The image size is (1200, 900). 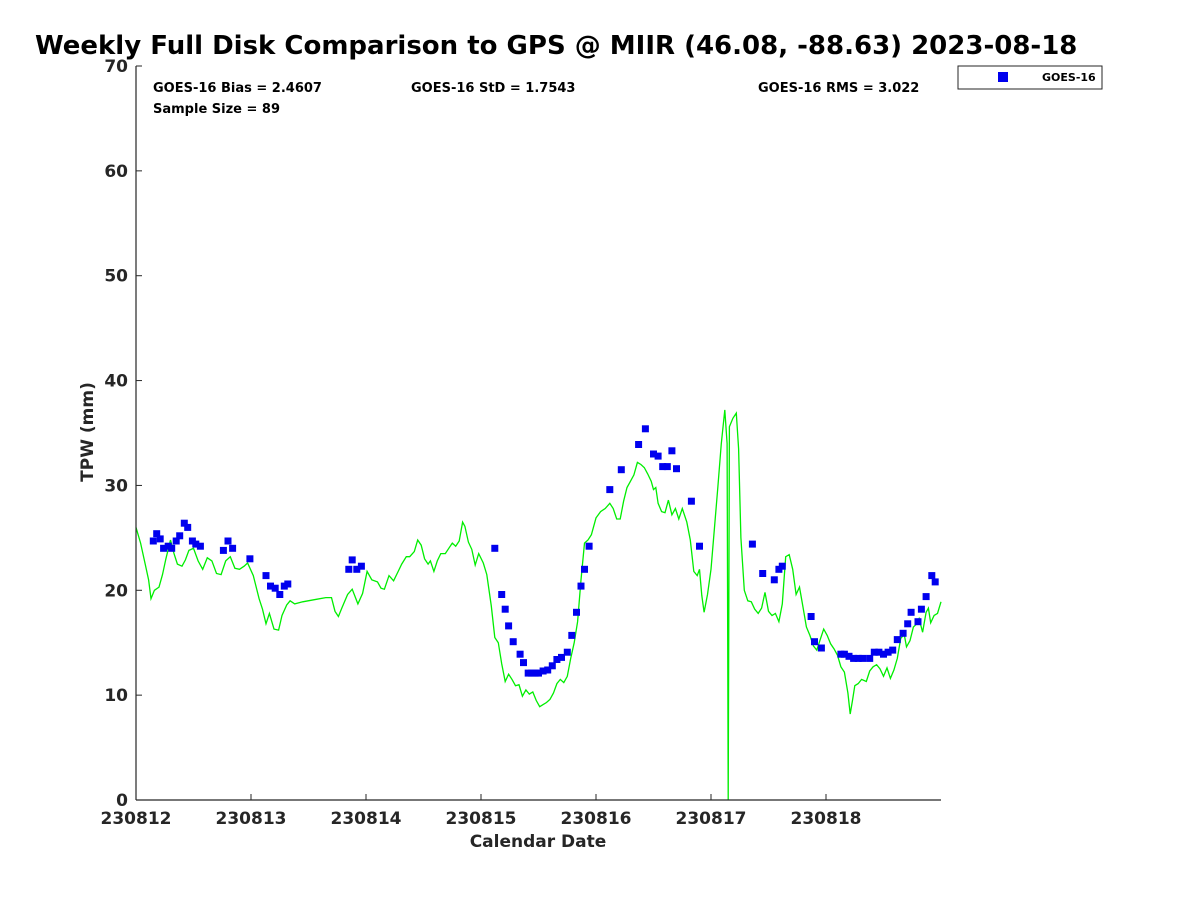 I want to click on x-tick-label: 230815, so click(x=481, y=819).